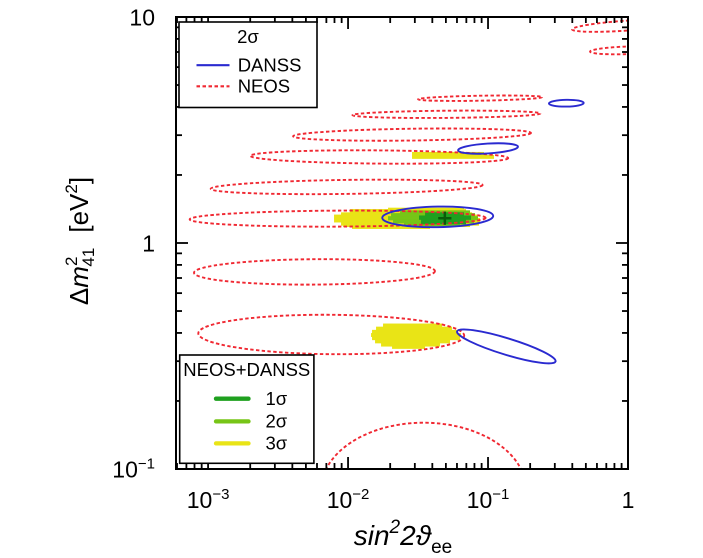 This screenshot has height=558, width=703. I want to click on x-axis-title-mid: 2ϑ, so click(416, 535).